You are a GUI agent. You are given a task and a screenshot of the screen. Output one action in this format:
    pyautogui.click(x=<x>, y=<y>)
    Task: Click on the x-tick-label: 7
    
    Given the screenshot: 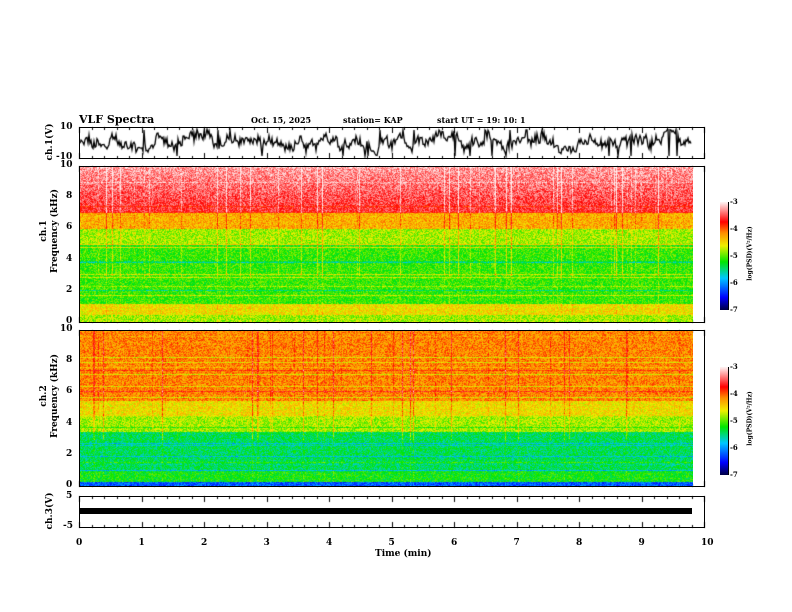 What is the action you would take?
    pyautogui.click(x=516, y=543)
    